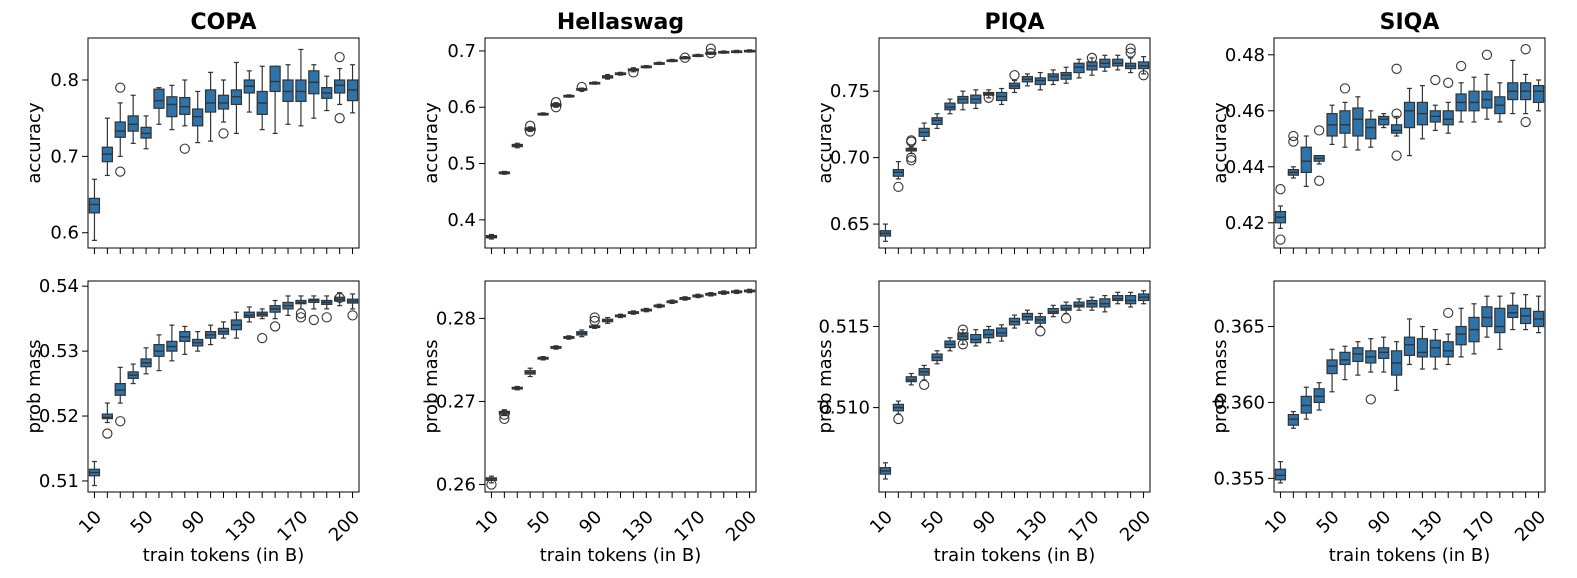 The image size is (1577, 578). What do you see at coordinates (1410, 22) in the screenshot?
I see `subplot-title: SIQA` at bounding box center [1410, 22].